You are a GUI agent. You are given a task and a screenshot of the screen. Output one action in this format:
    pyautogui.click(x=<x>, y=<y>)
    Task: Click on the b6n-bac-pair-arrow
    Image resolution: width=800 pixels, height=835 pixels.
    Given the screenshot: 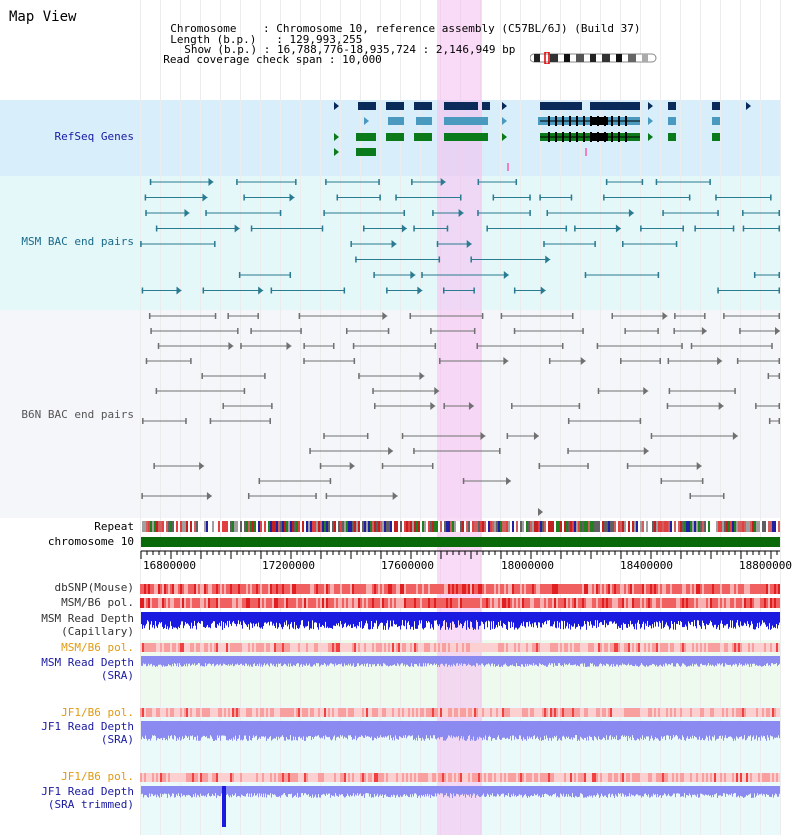 What is the action you would take?
    pyautogui.click(x=395, y=496)
    